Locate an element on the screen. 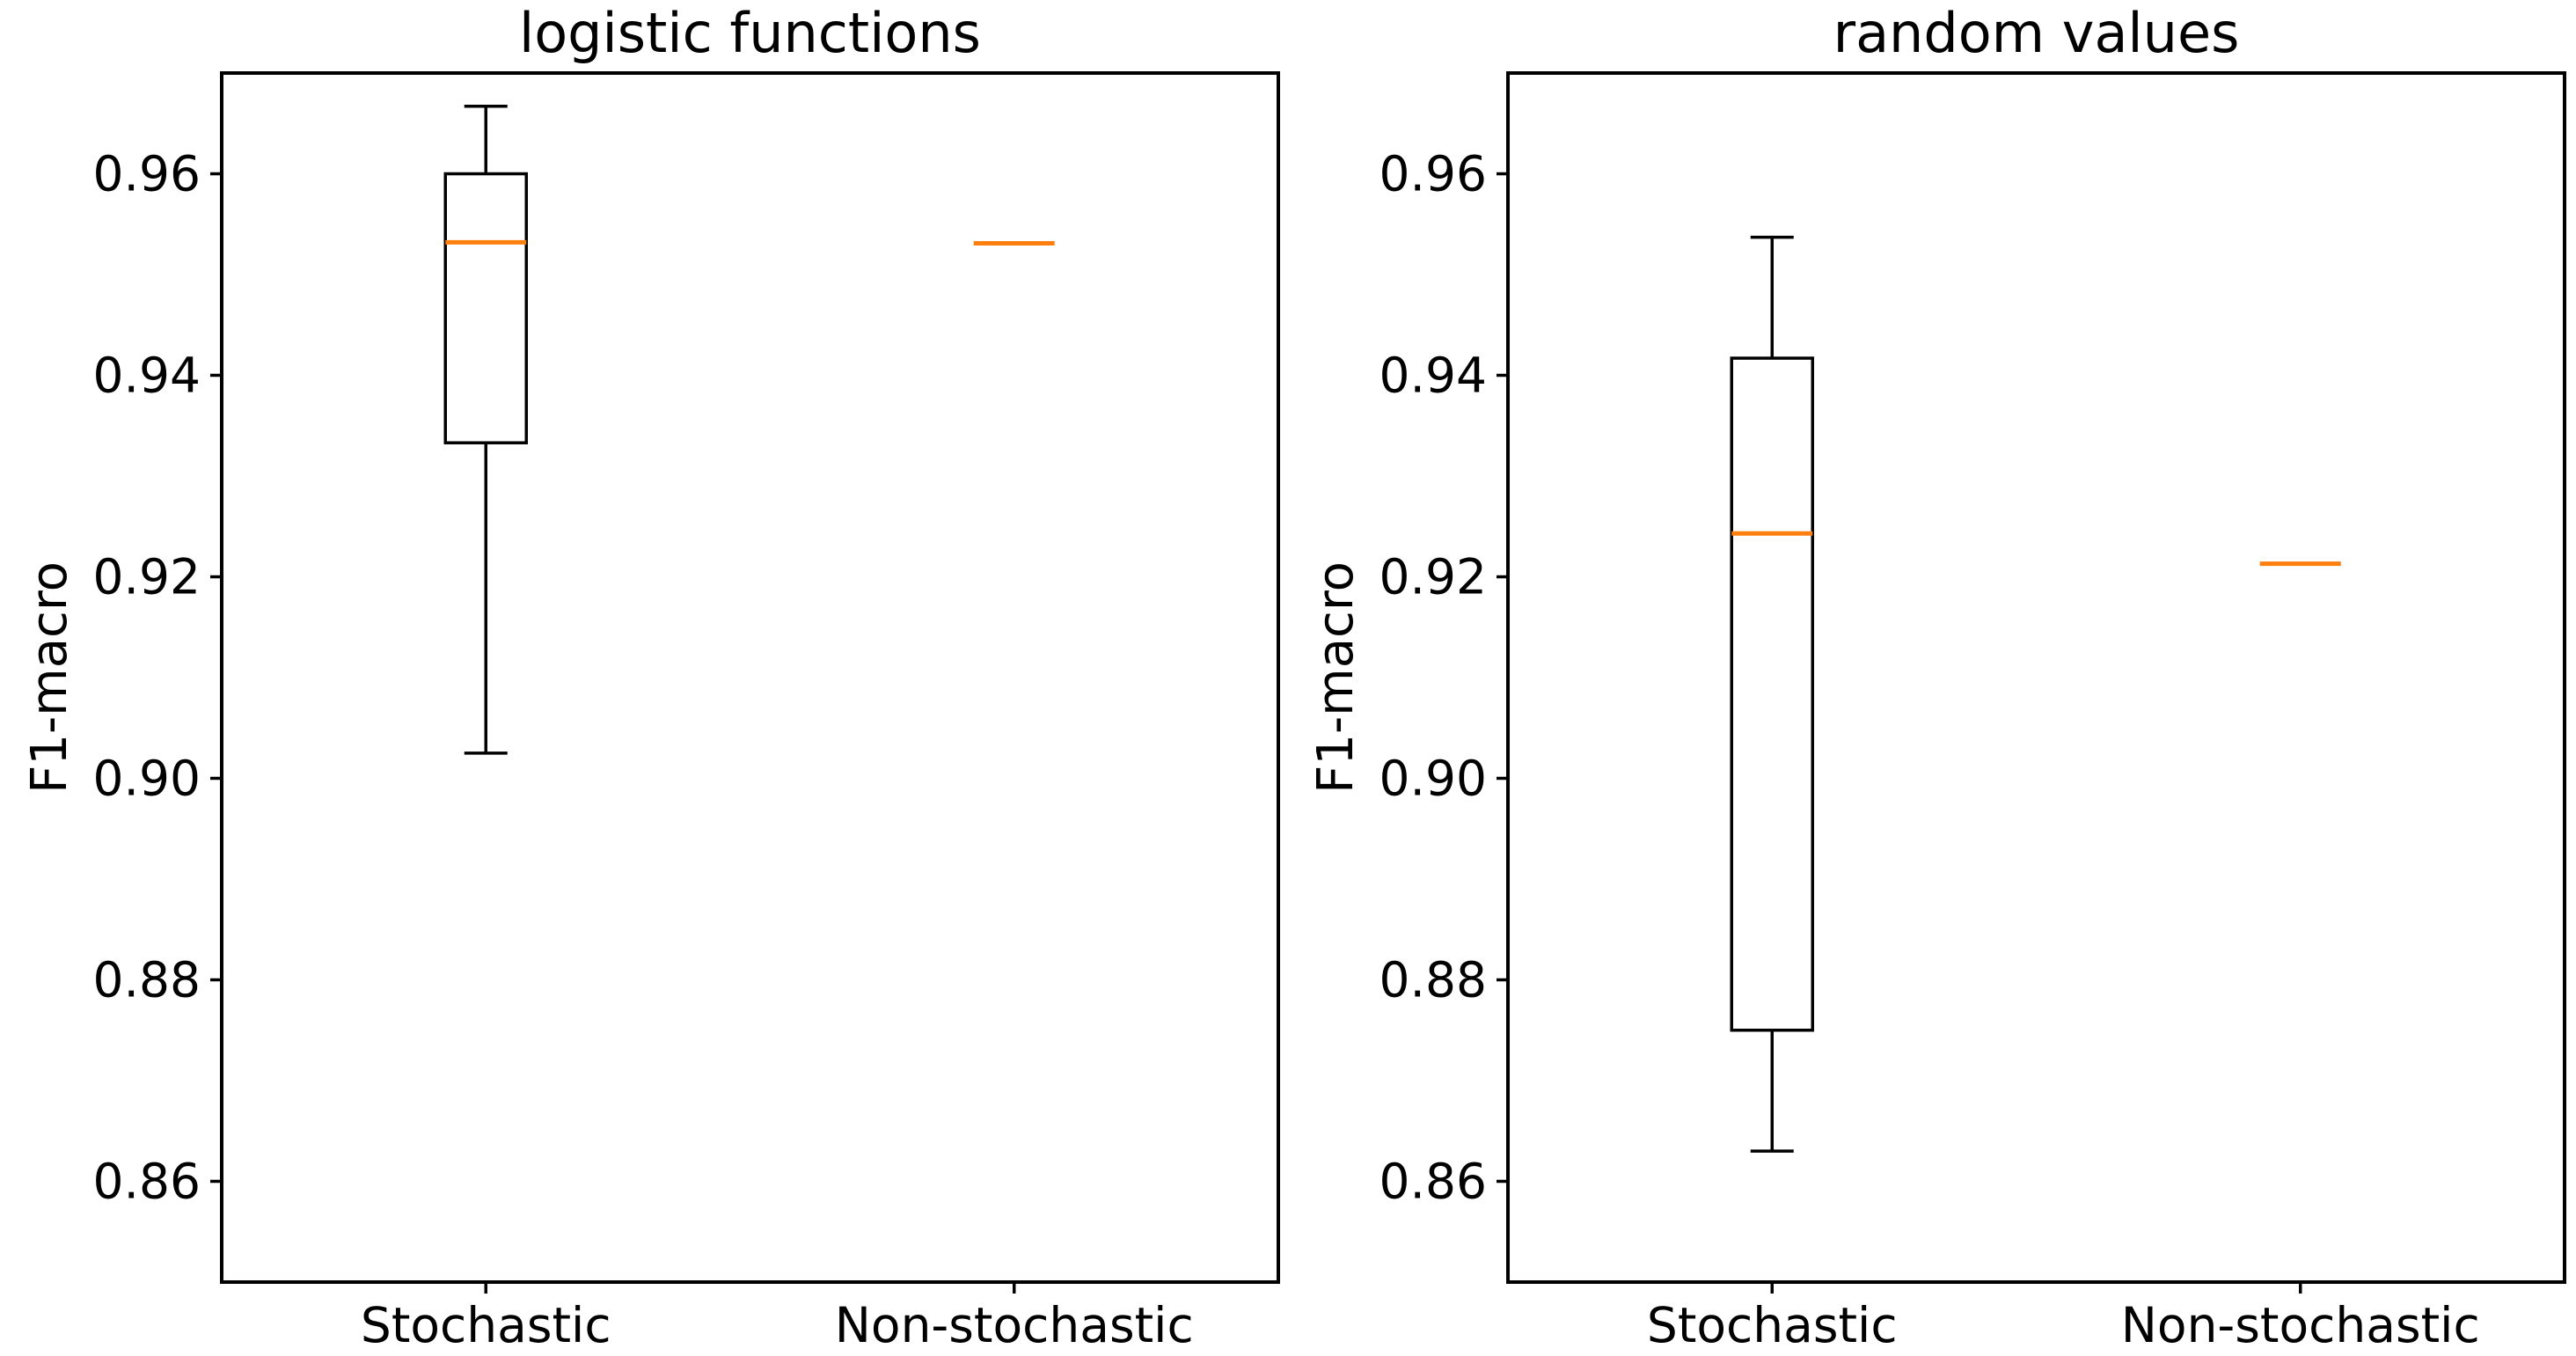  subplot-title: random values is located at coordinates (2037, 33).